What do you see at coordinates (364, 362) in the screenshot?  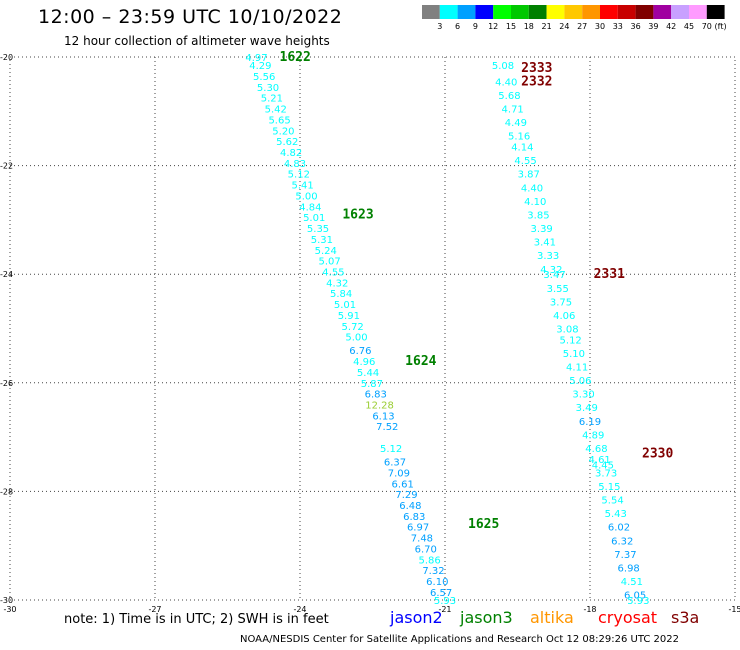 I see `data-point-jason3: 4.96` at bounding box center [364, 362].